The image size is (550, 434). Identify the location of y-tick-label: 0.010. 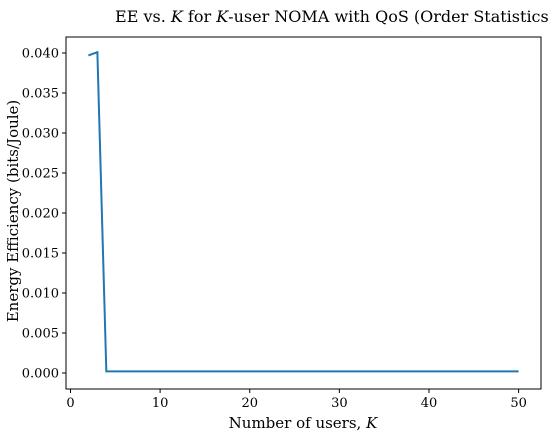
(40, 294).